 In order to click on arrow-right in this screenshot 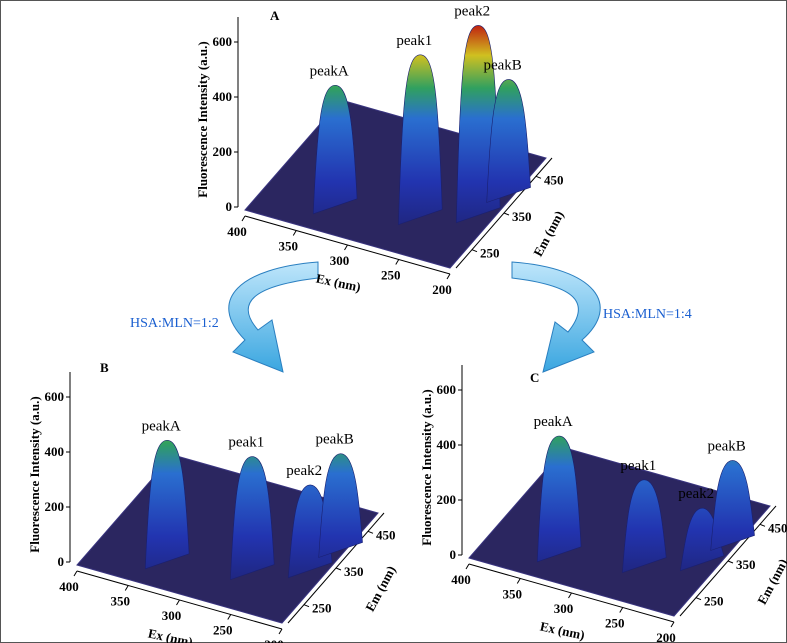, I will do `click(556, 317)`.